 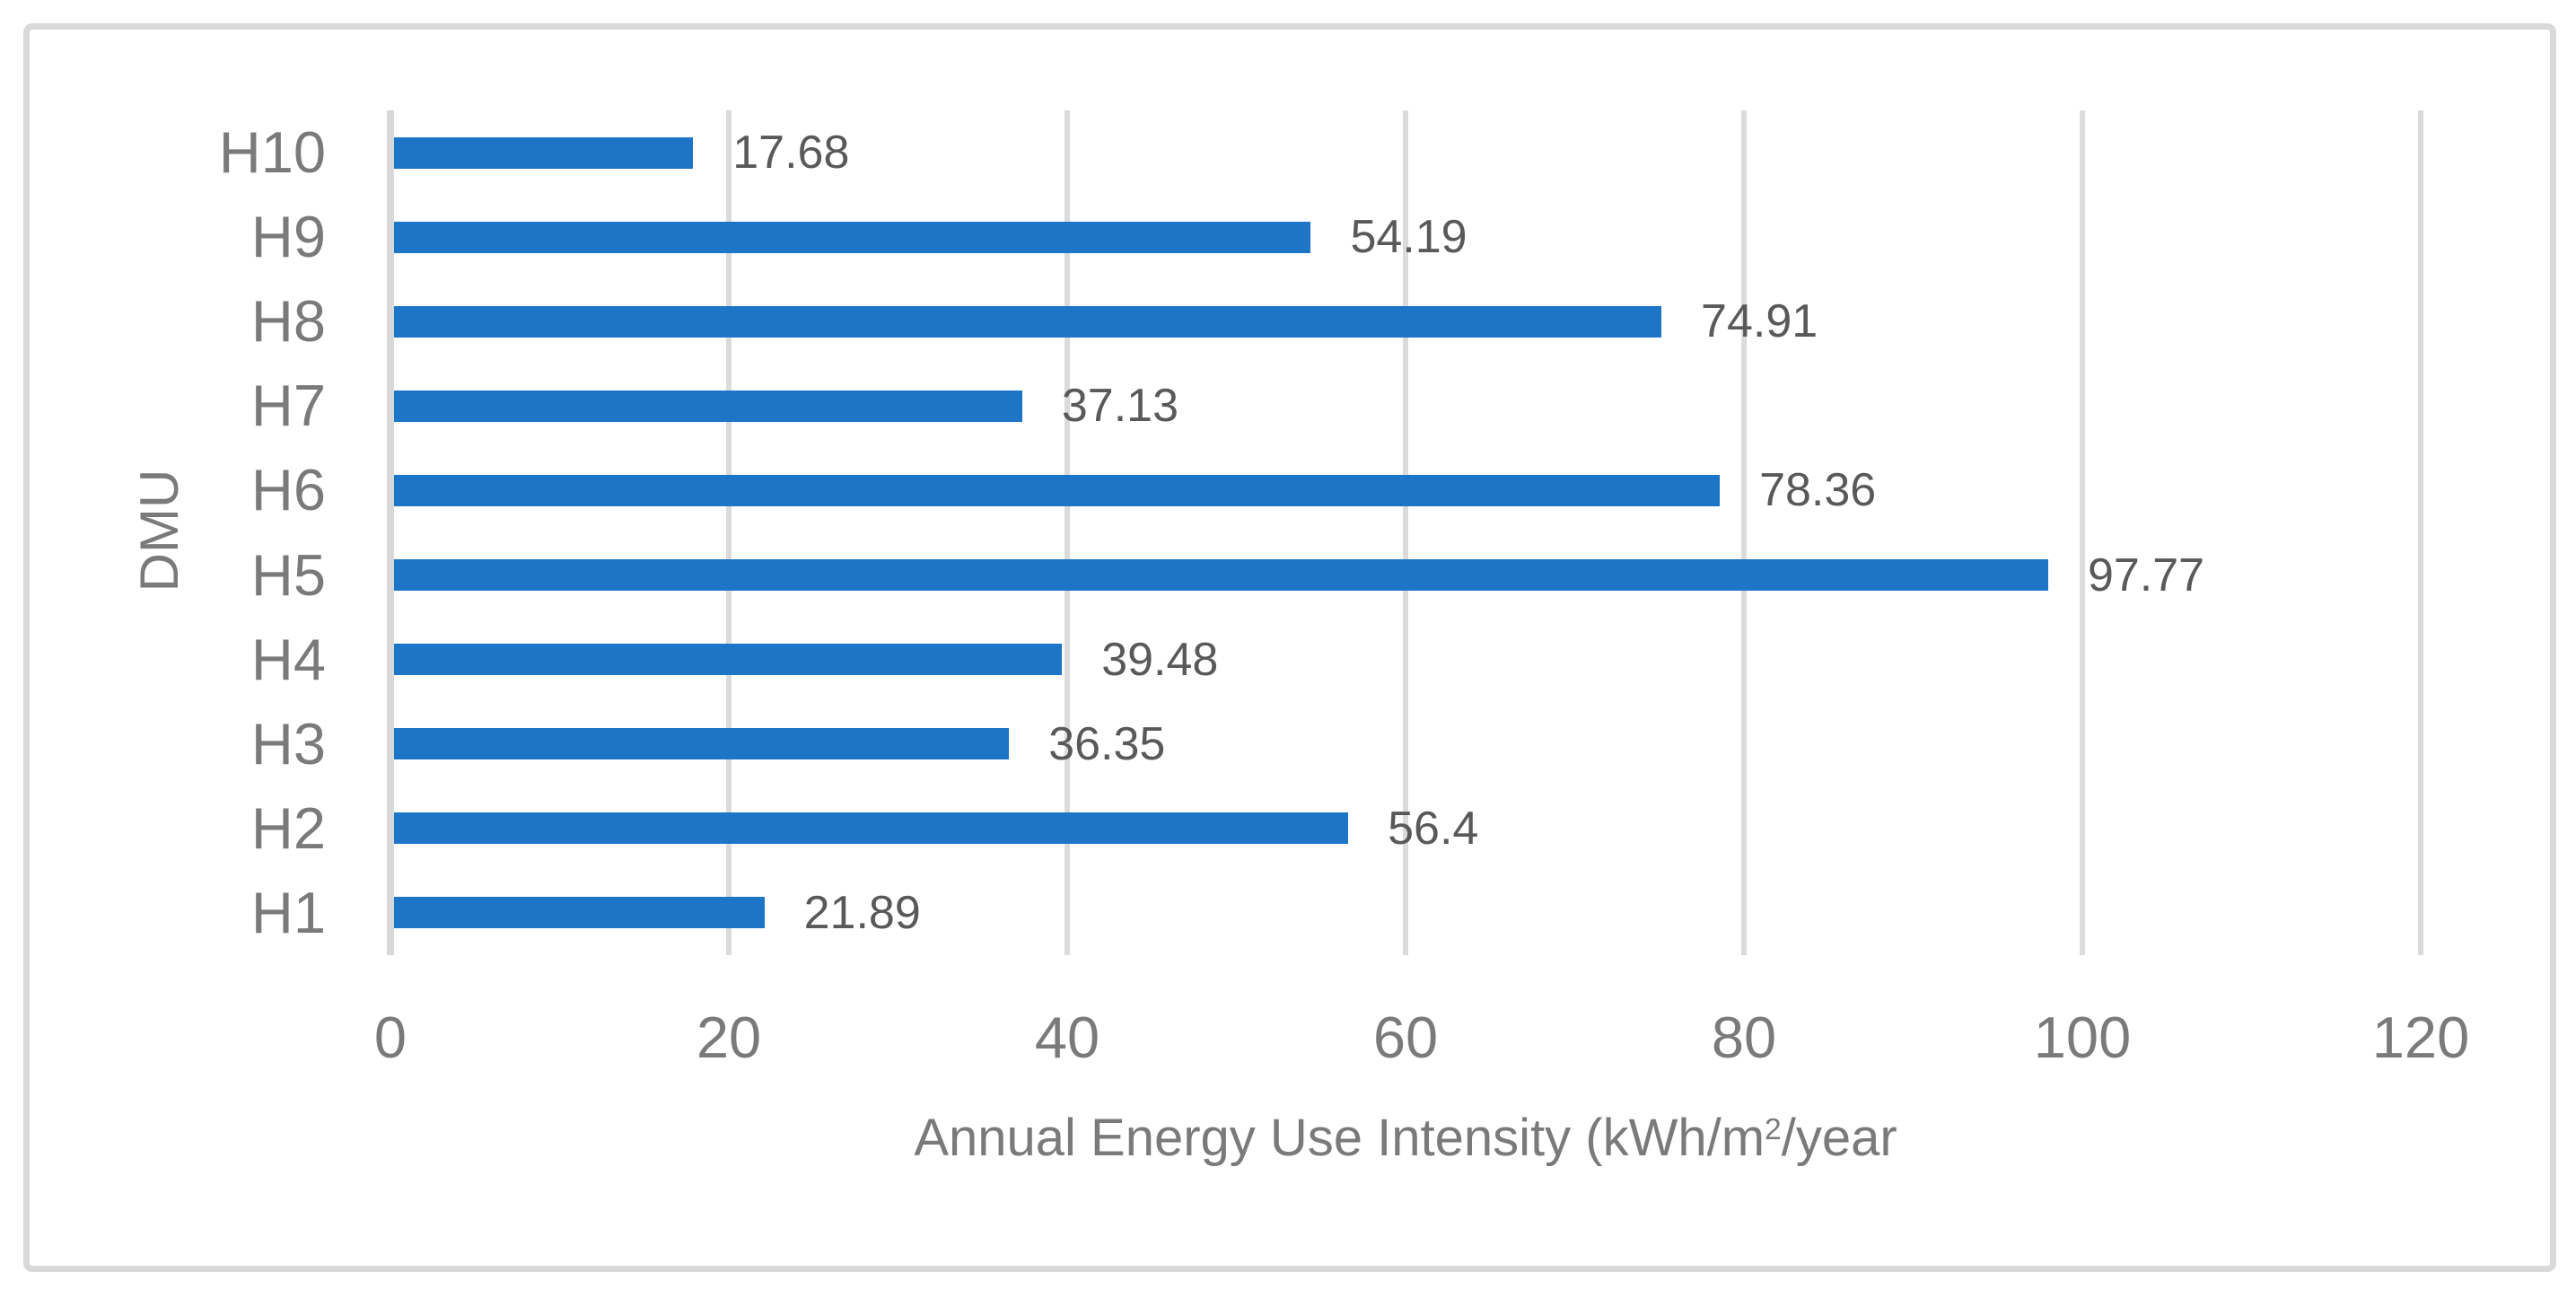 What do you see at coordinates (288, 827) in the screenshot?
I see `category-label: H2` at bounding box center [288, 827].